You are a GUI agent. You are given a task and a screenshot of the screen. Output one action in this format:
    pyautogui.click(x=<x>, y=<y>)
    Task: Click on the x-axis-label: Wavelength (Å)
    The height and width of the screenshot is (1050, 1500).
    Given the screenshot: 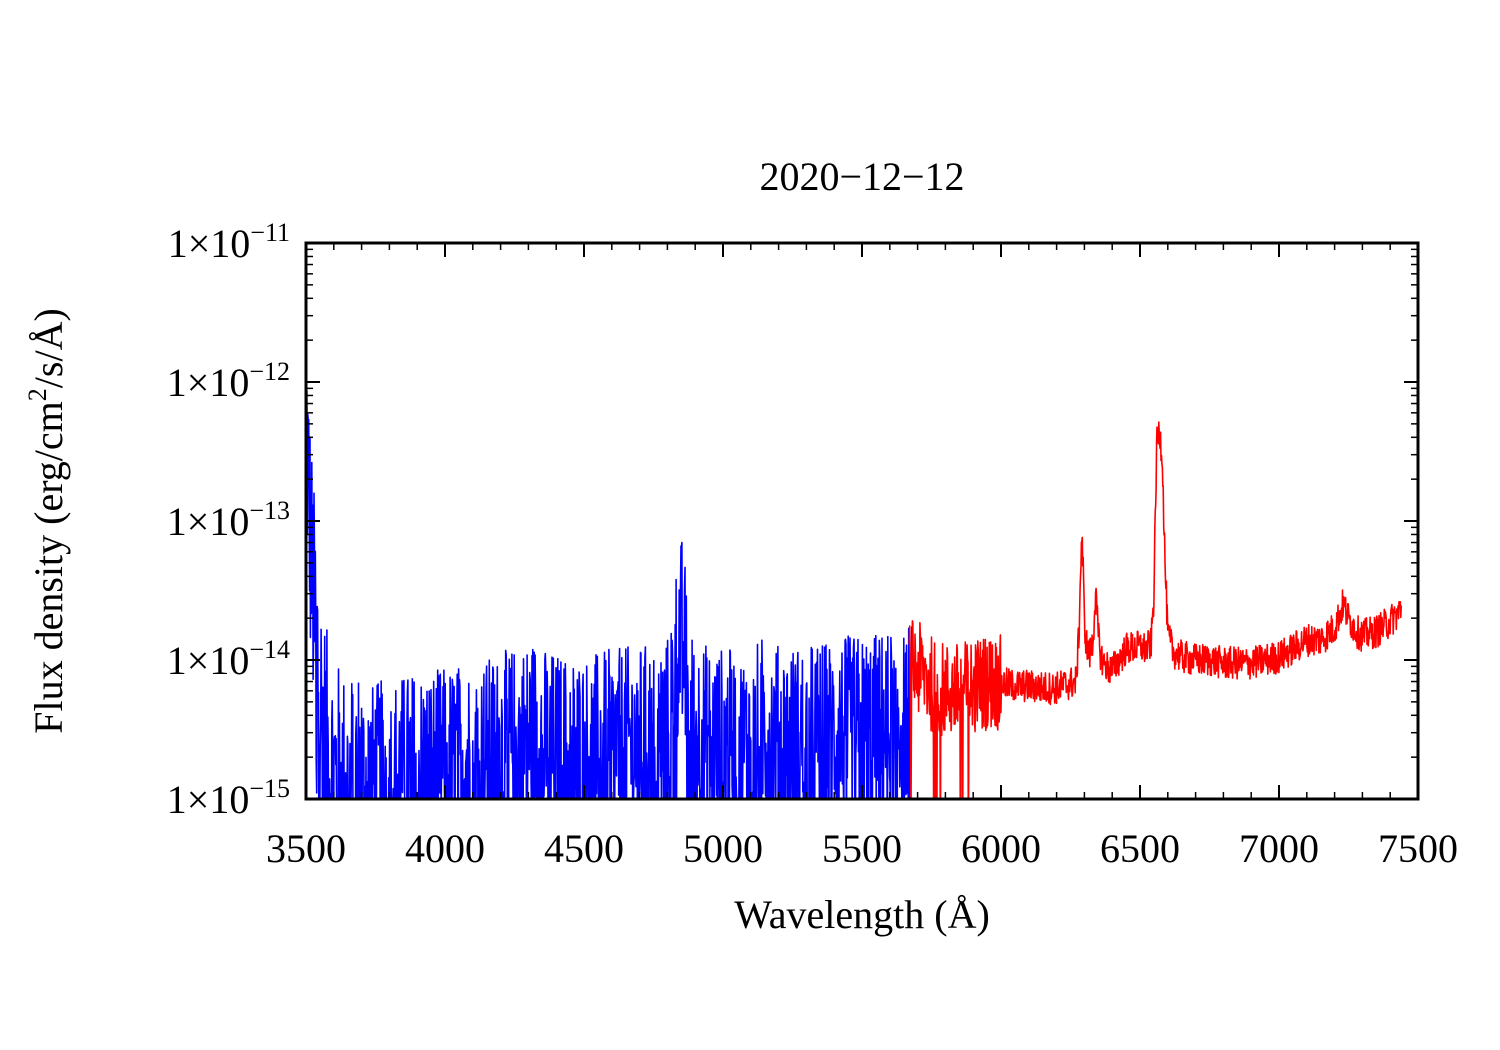 What is the action you would take?
    pyautogui.click(x=862, y=914)
    